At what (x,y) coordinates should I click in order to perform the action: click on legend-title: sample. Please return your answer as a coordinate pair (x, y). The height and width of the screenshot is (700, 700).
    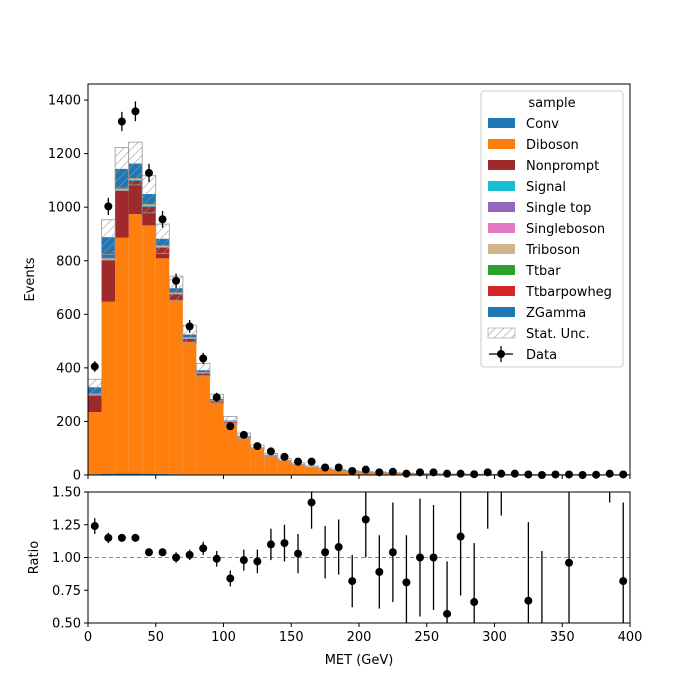
    Looking at the image, I should click on (551, 103).